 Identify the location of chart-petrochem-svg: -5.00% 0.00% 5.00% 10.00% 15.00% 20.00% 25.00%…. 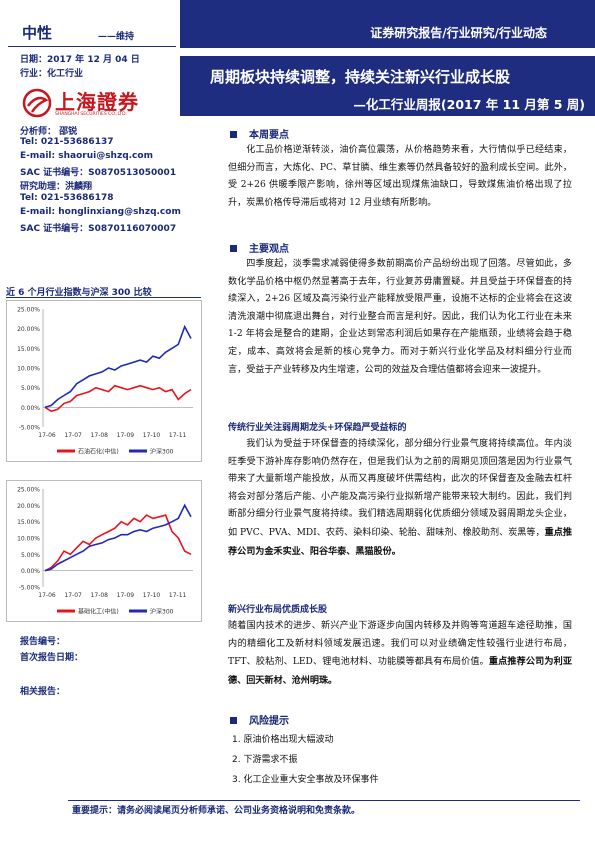
(105, 381).